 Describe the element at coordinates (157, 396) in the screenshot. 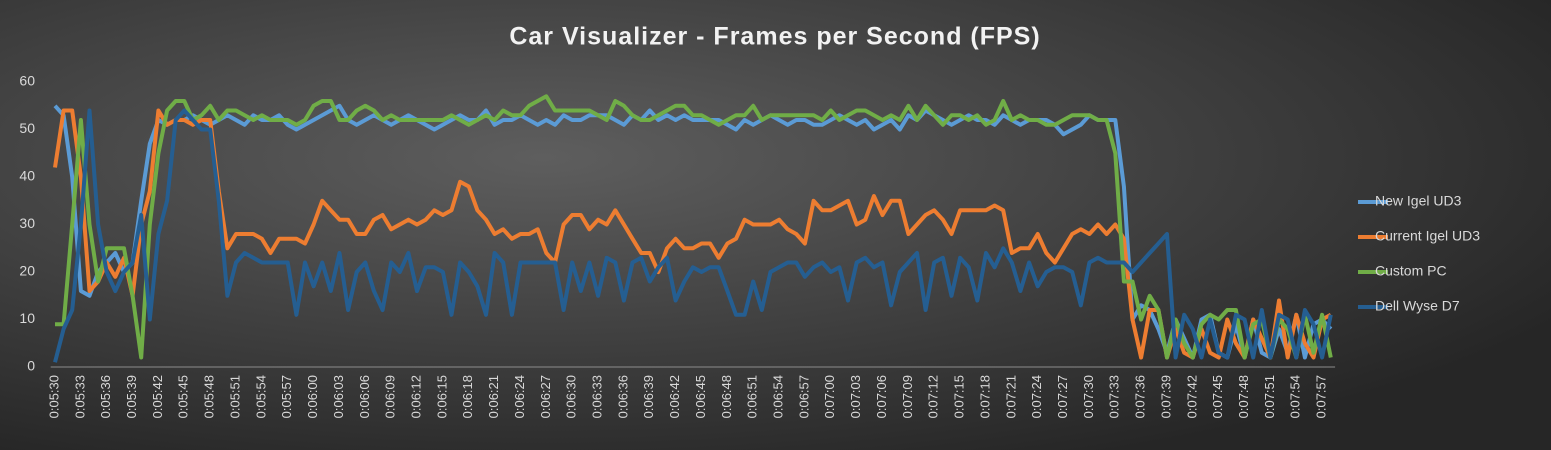

I see `x-tick-label: 0:05:42` at that location.